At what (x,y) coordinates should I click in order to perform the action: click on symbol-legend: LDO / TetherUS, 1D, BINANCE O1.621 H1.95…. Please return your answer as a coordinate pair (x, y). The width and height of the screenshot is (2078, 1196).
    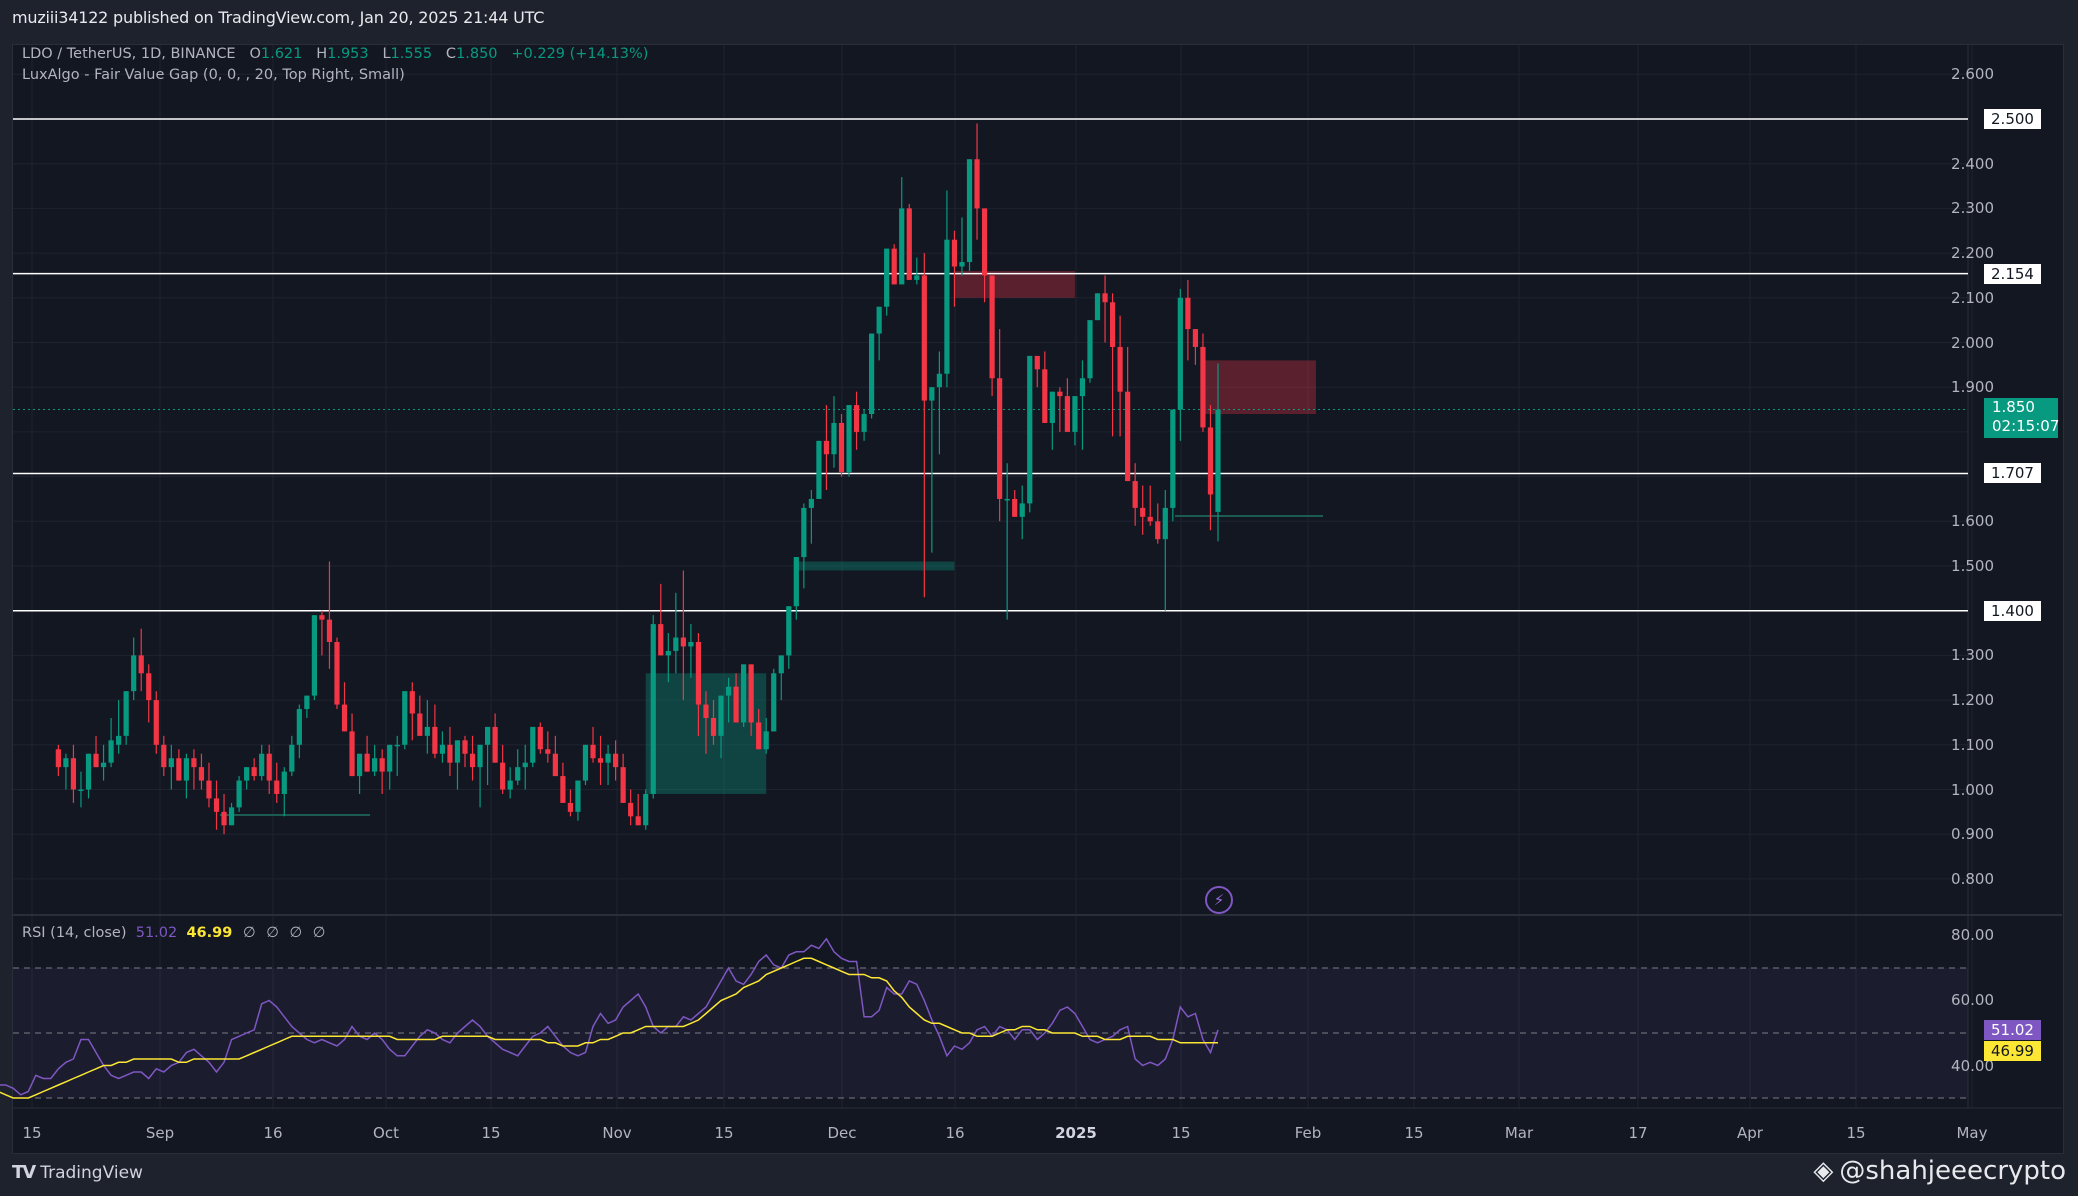
    Looking at the image, I should click on (335, 65).